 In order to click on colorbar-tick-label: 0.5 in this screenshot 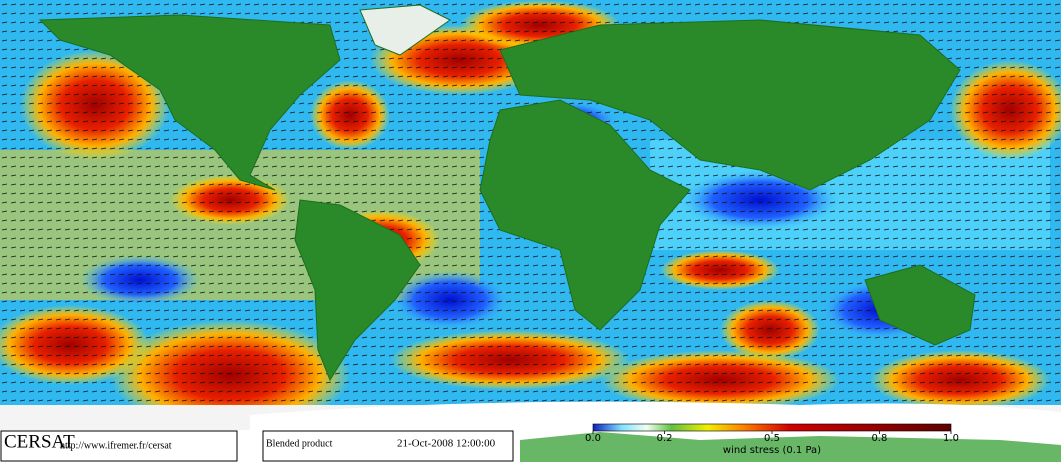, I will do `click(772, 438)`.